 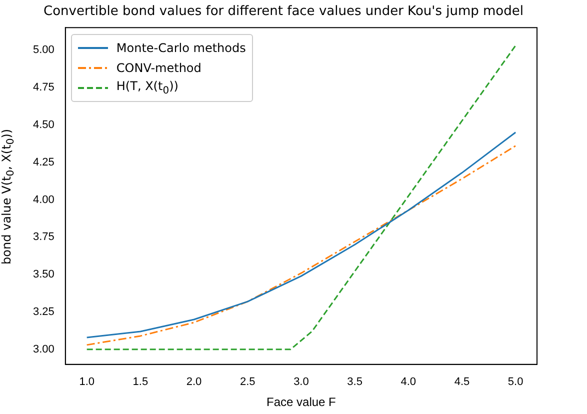 What do you see at coordinates (284, 12) in the screenshot?
I see `chart-title: Convertible bond values for different face values under Kou's jump model` at bounding box center [284, 12].